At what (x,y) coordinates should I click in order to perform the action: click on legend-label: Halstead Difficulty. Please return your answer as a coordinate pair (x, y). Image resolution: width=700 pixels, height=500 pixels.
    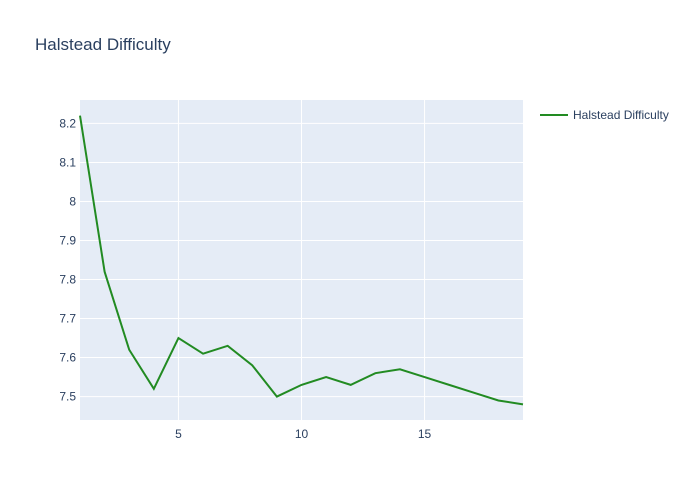
    Looking at the image, I should click on (621, 115).